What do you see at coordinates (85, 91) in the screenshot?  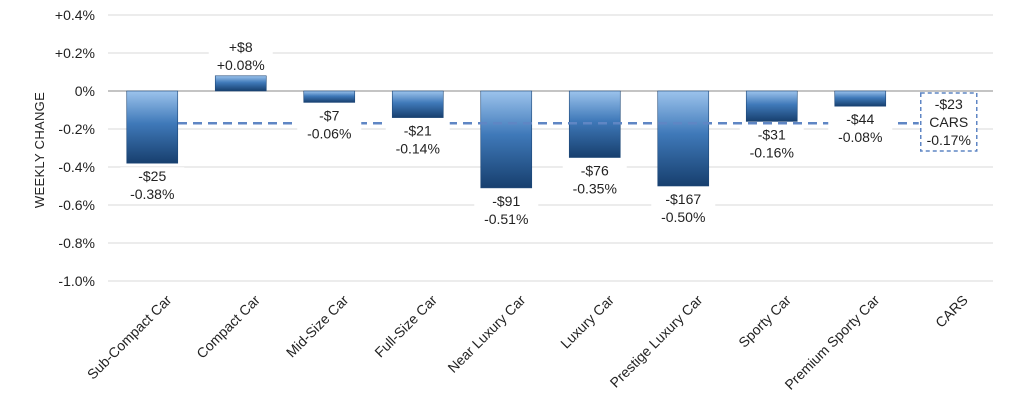 I see `y-tick-label: 0%` at bounding box center [85, 91].